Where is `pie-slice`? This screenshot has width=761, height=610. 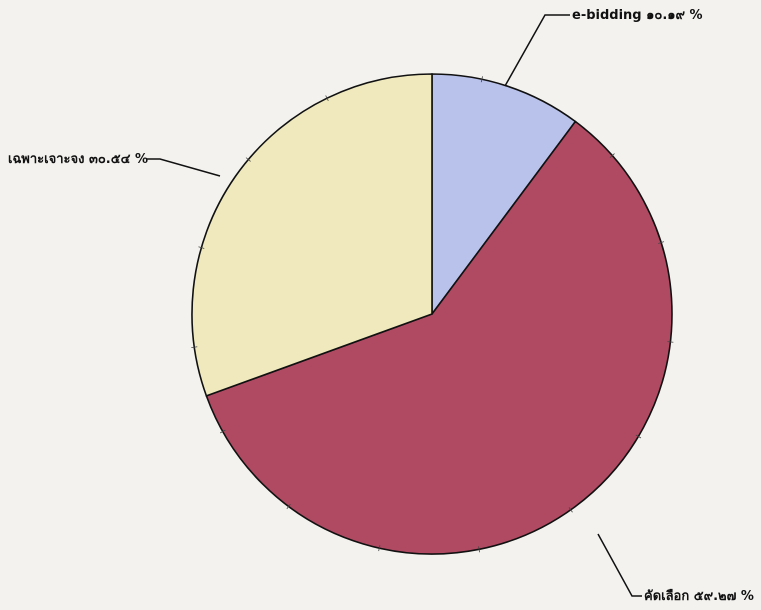 pie-slice is located at coordinates (504, 195).